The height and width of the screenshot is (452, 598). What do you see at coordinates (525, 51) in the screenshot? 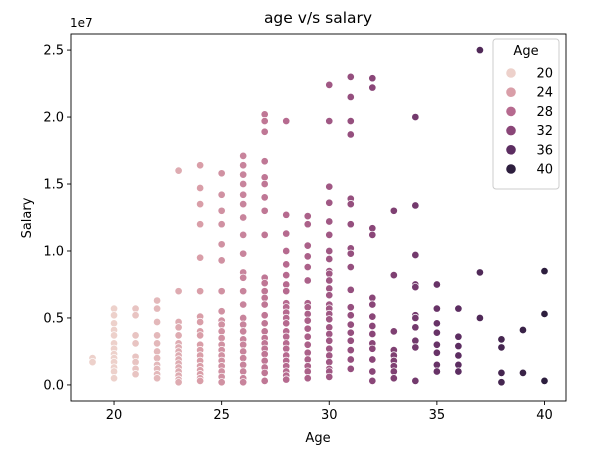
I see `legend-title: Age` at bounding box center [525, 51].